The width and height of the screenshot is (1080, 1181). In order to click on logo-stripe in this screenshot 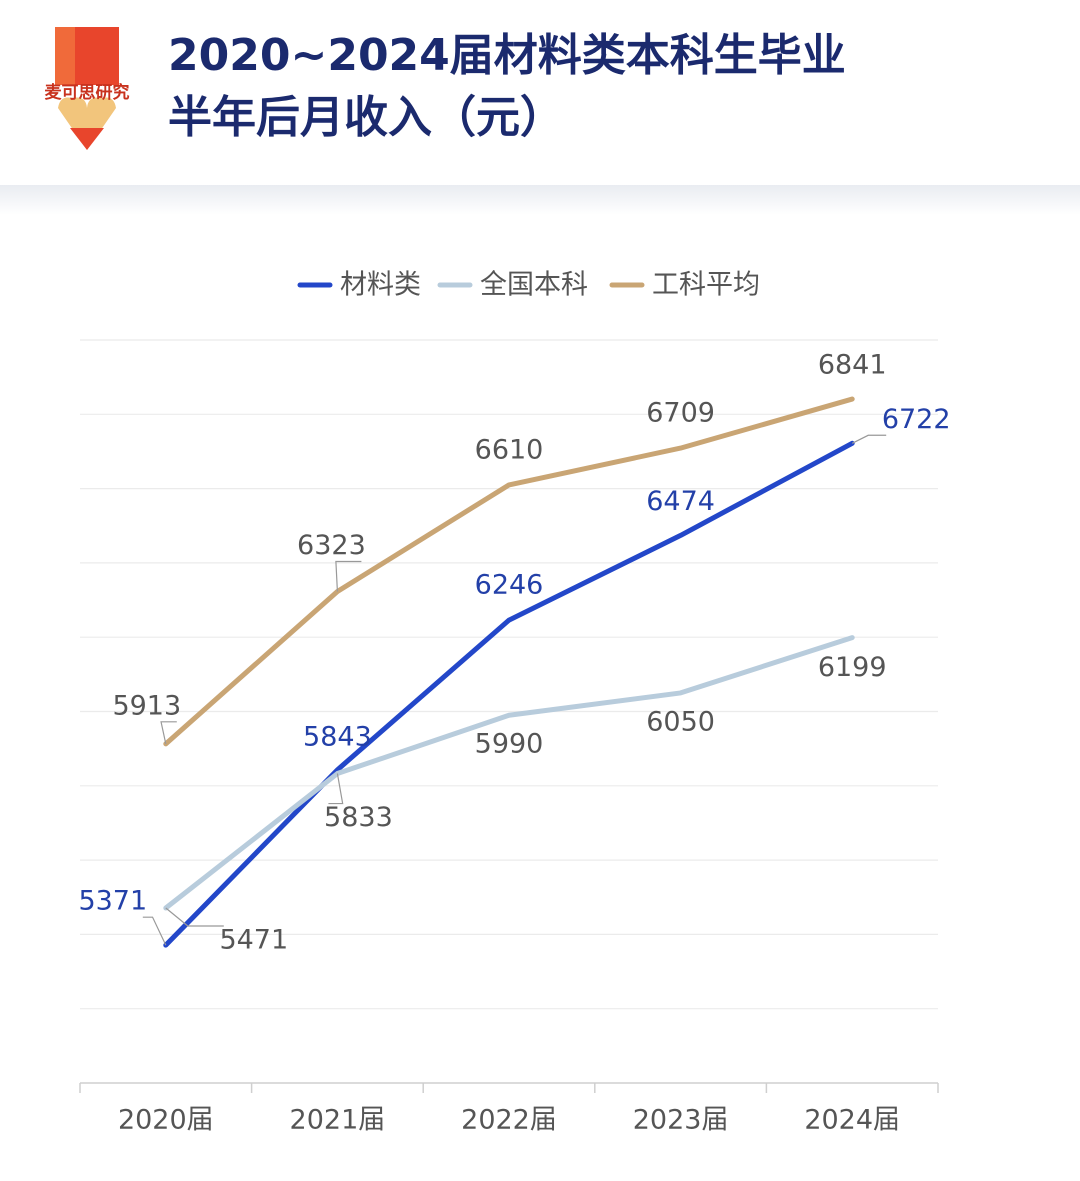, I will do `click(65, 56)`.